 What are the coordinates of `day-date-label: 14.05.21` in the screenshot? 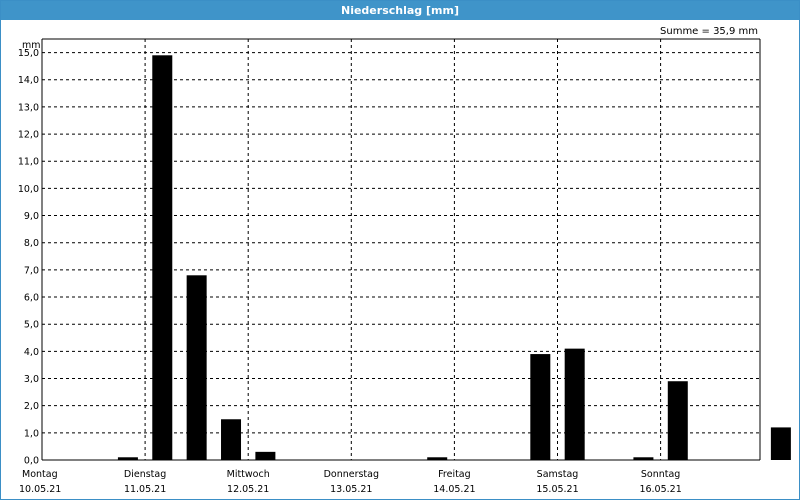 It's located at (454, 489).